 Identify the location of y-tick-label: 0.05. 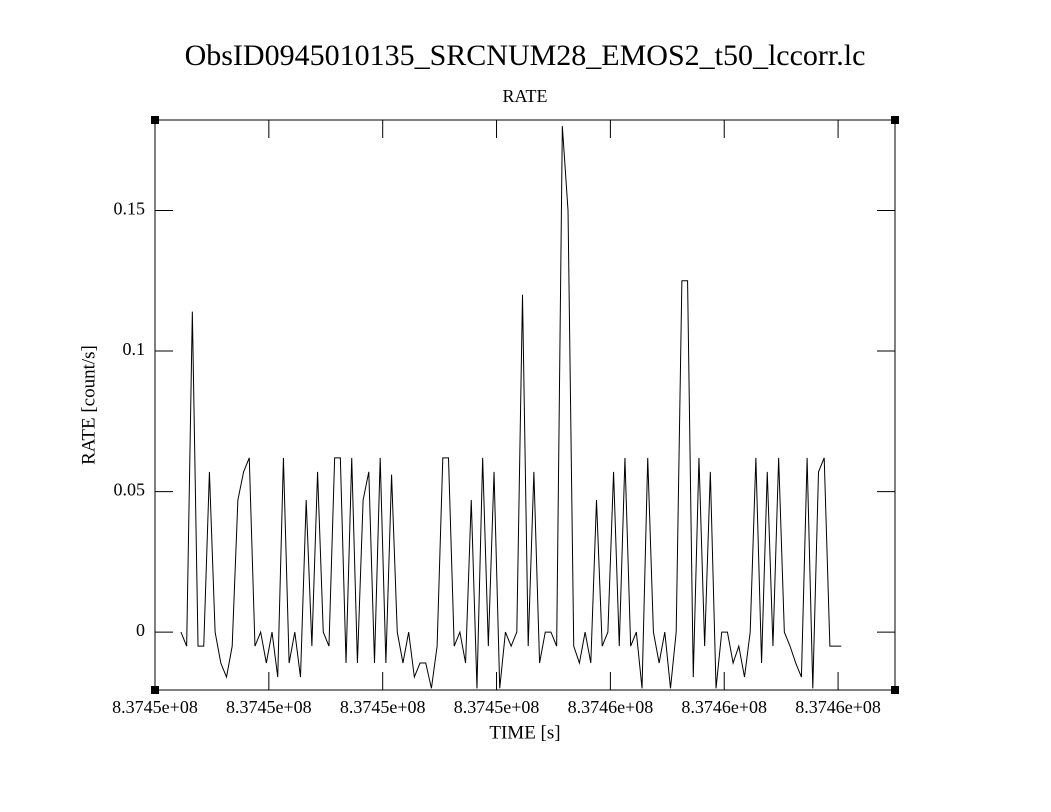
(130, 490).